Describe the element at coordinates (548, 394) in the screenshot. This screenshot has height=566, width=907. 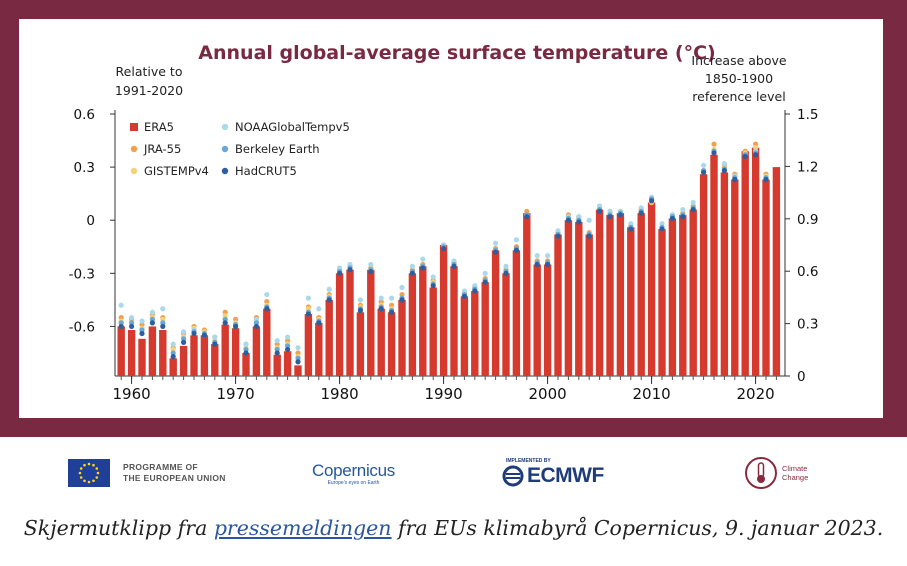
I see `x-tick-label: 2000` at that location.